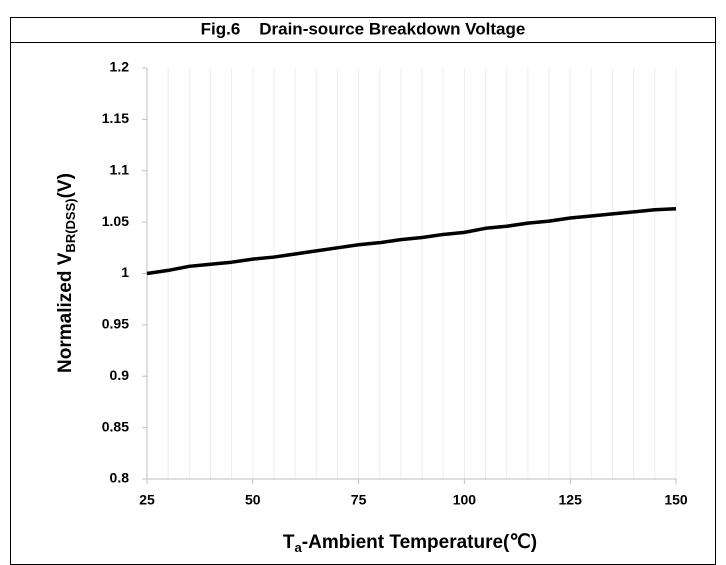 Image resolution: width=726 pixels, height=565 pixels. Describe the element at coordinates (65, 185) in the screenshot. I see `y-label-part: (V)` at that location.